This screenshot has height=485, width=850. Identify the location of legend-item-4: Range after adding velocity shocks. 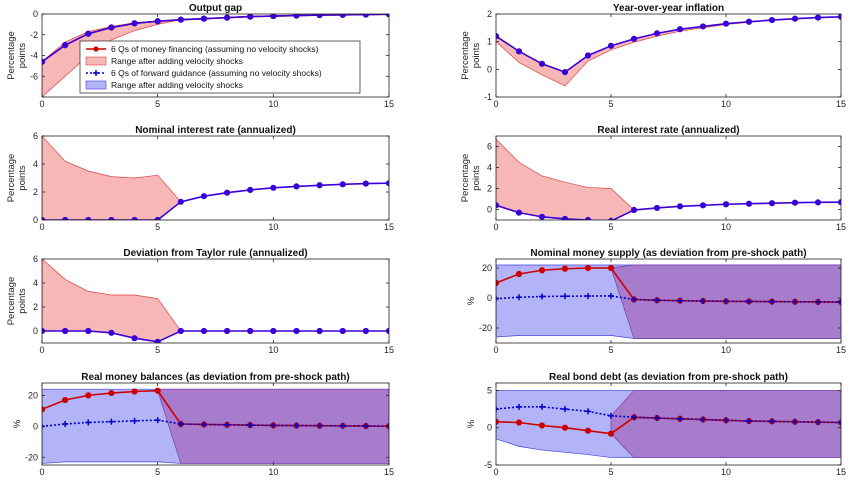
(164, 85).